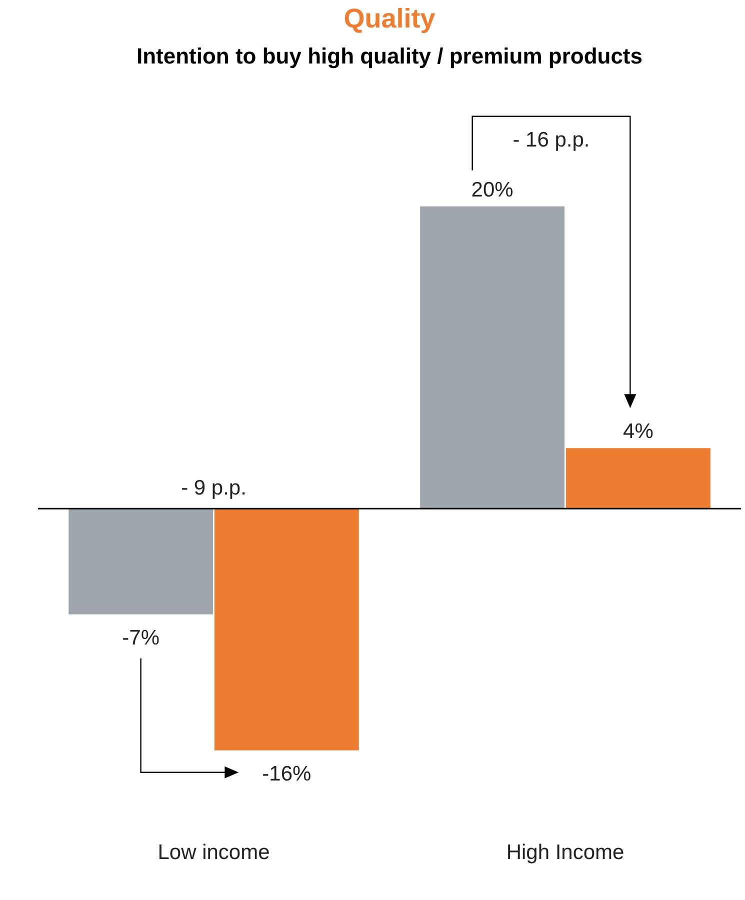 Image resolution: width=745 pixels, height=900 pixels. What do you see at coordinates (287, 774) in the screenshot?
I see `data-label: -16%` at bounding box center [287, 774].